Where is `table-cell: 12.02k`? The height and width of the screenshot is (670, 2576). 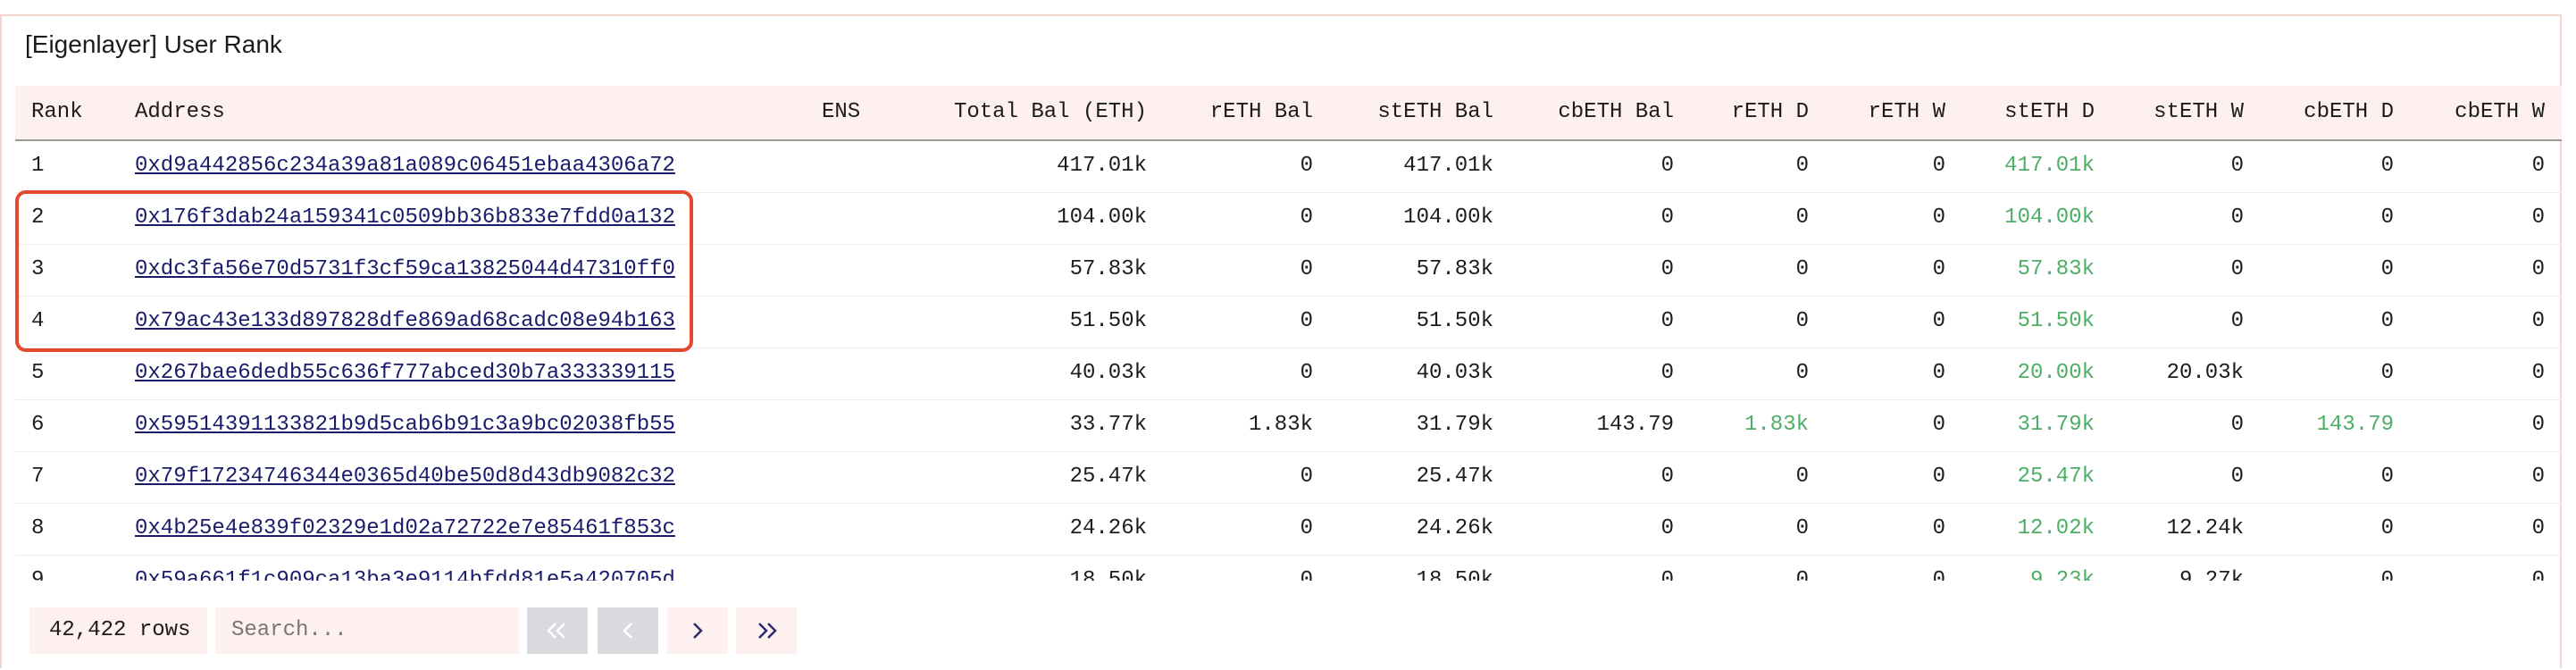
table-cell: 12.02k is located at coordinates (2056, 528).